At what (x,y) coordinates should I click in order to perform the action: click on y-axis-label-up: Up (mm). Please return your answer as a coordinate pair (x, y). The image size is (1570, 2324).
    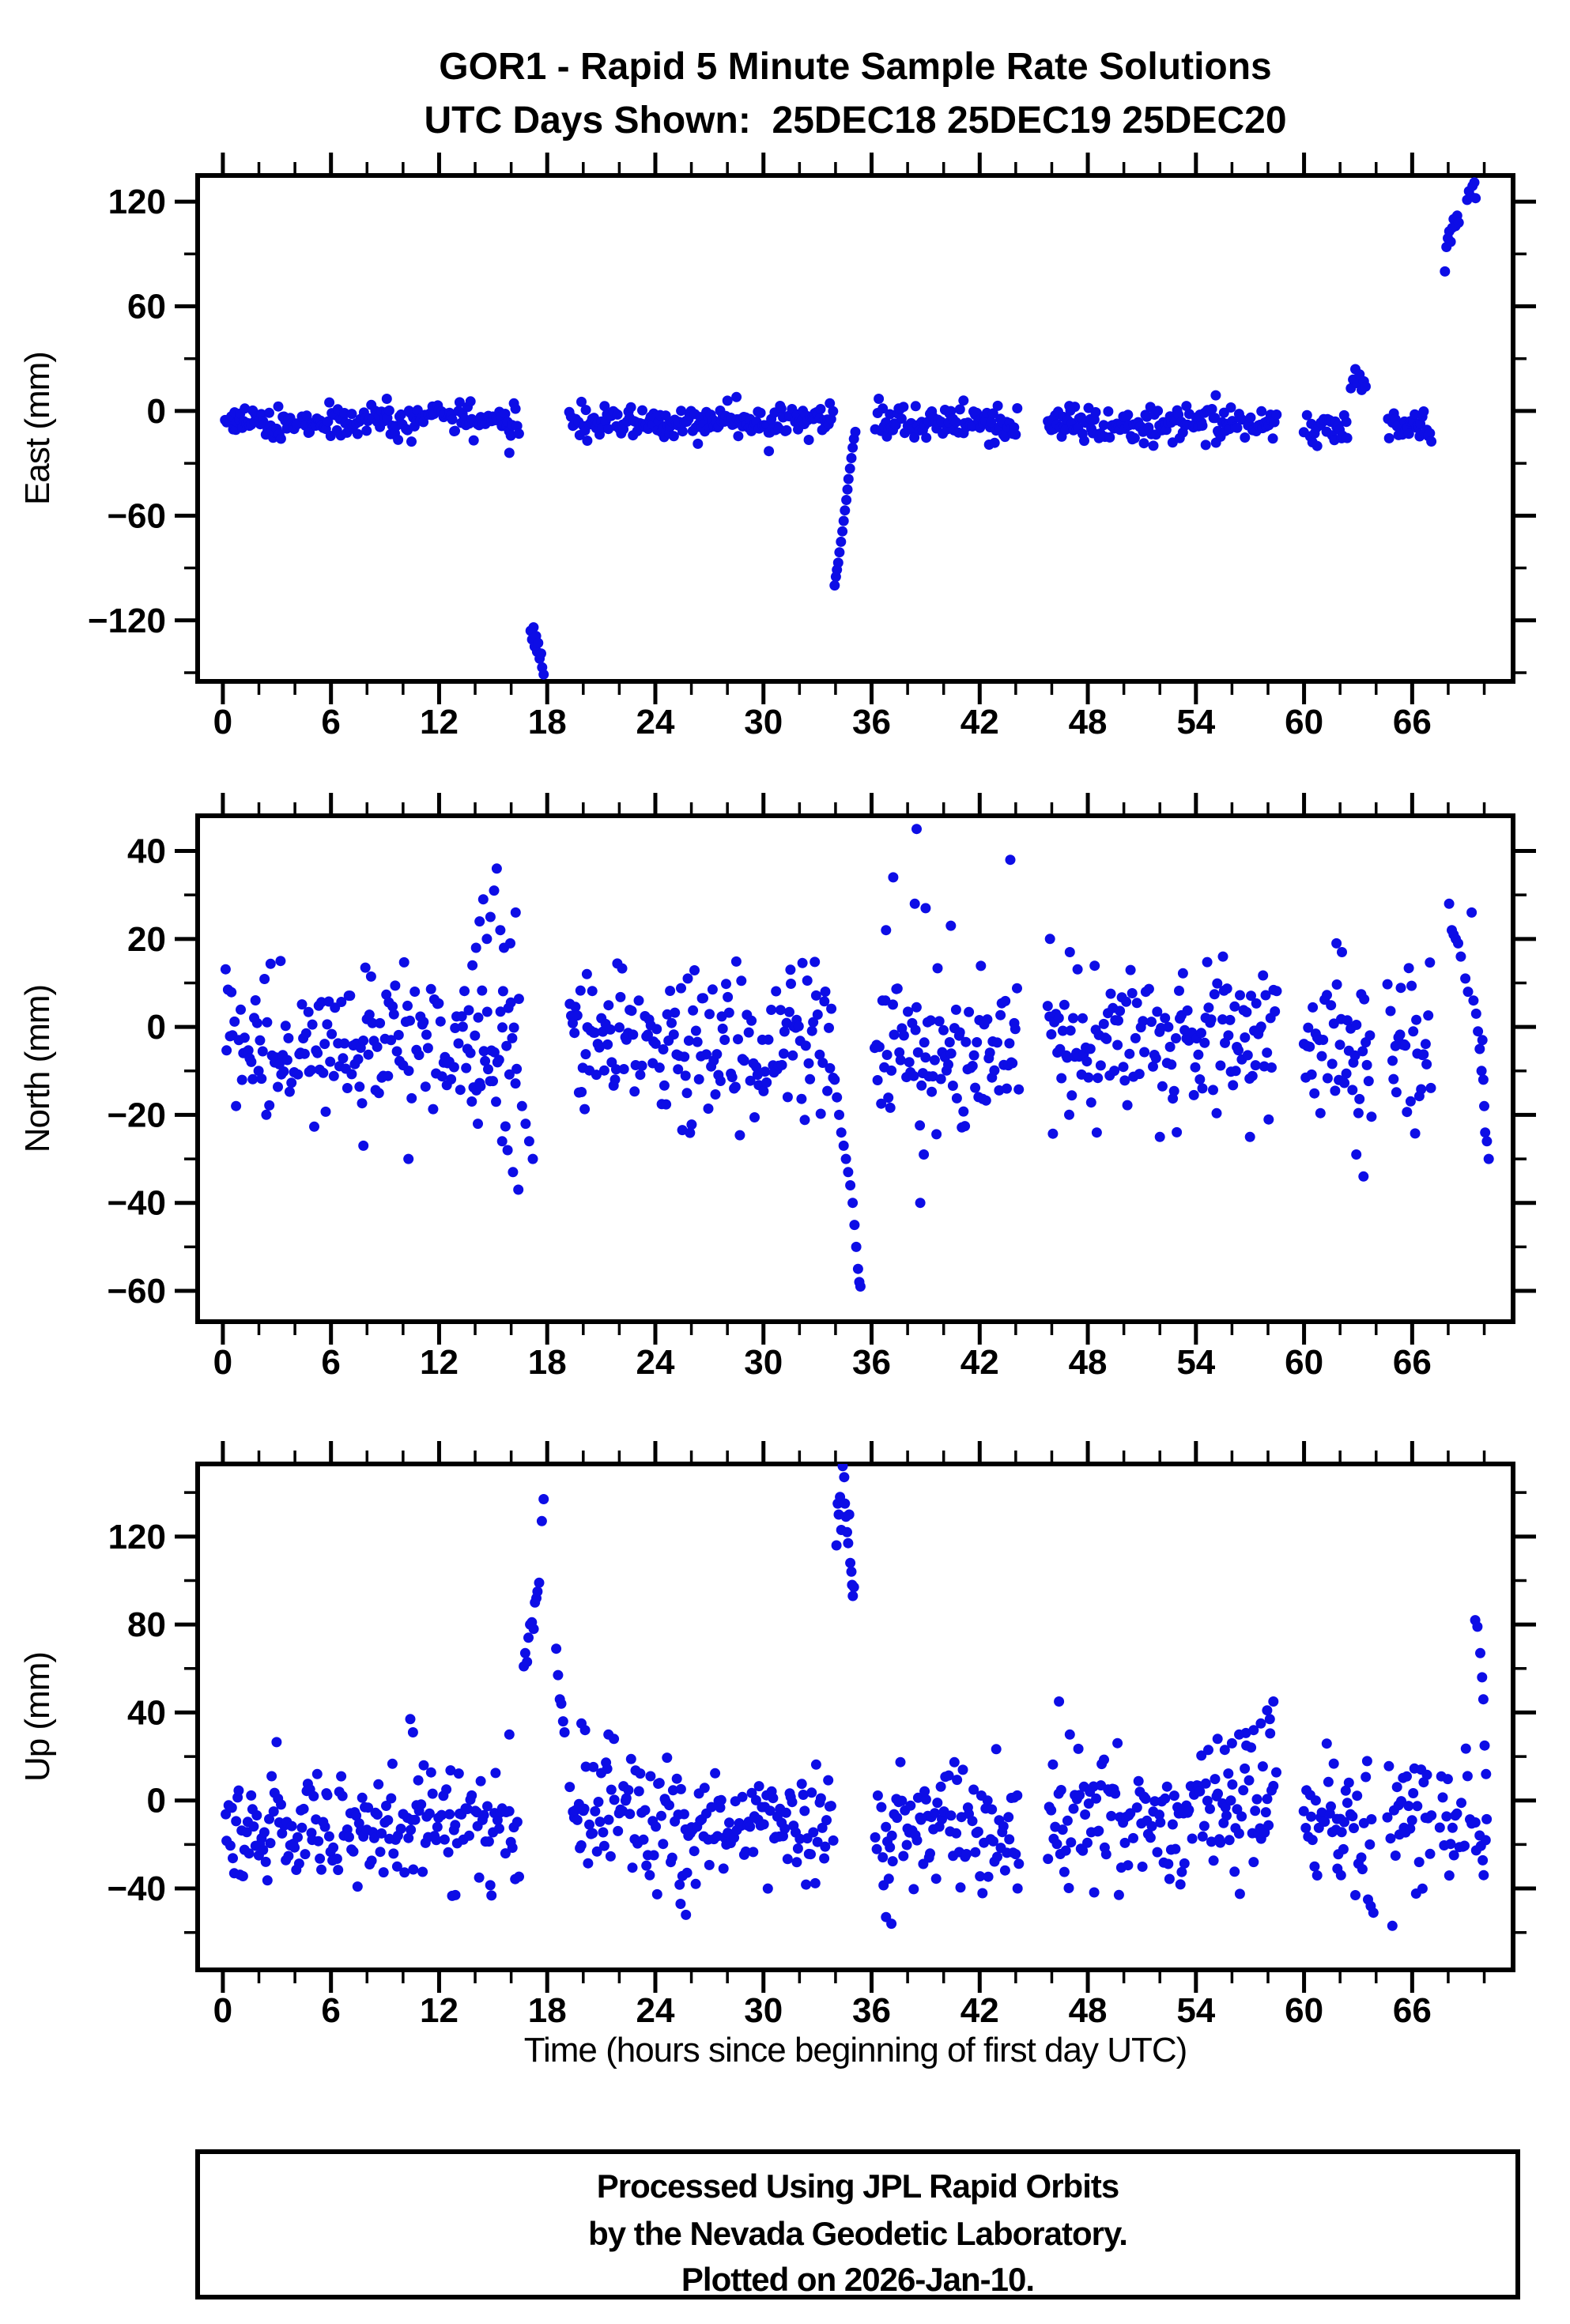
    Looking at the image, I should click on (37, 1717).